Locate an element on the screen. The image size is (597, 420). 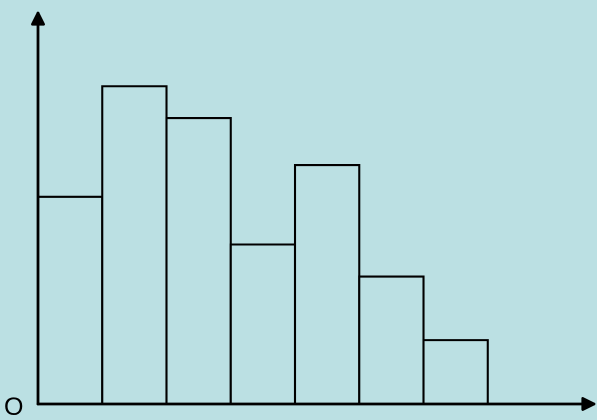
text: O is located at coordinates (13, 406).